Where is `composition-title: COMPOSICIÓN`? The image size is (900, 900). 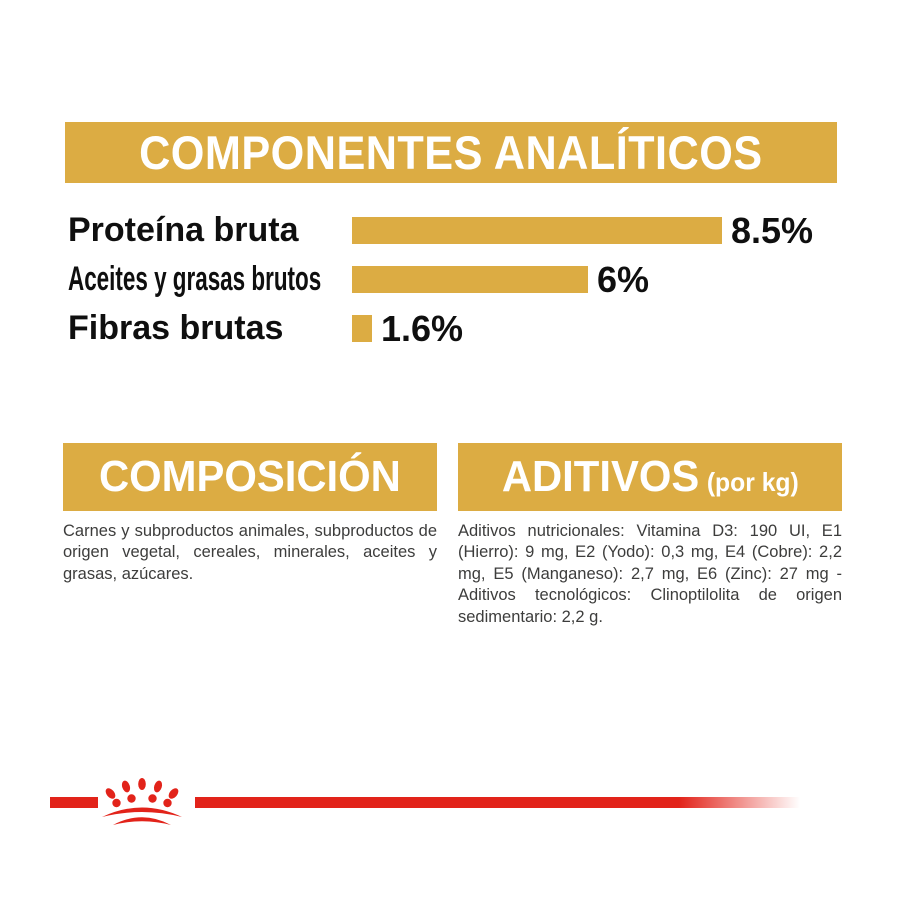 composition-title: COMPOSICIÓN is located at coordinates (250, 476).